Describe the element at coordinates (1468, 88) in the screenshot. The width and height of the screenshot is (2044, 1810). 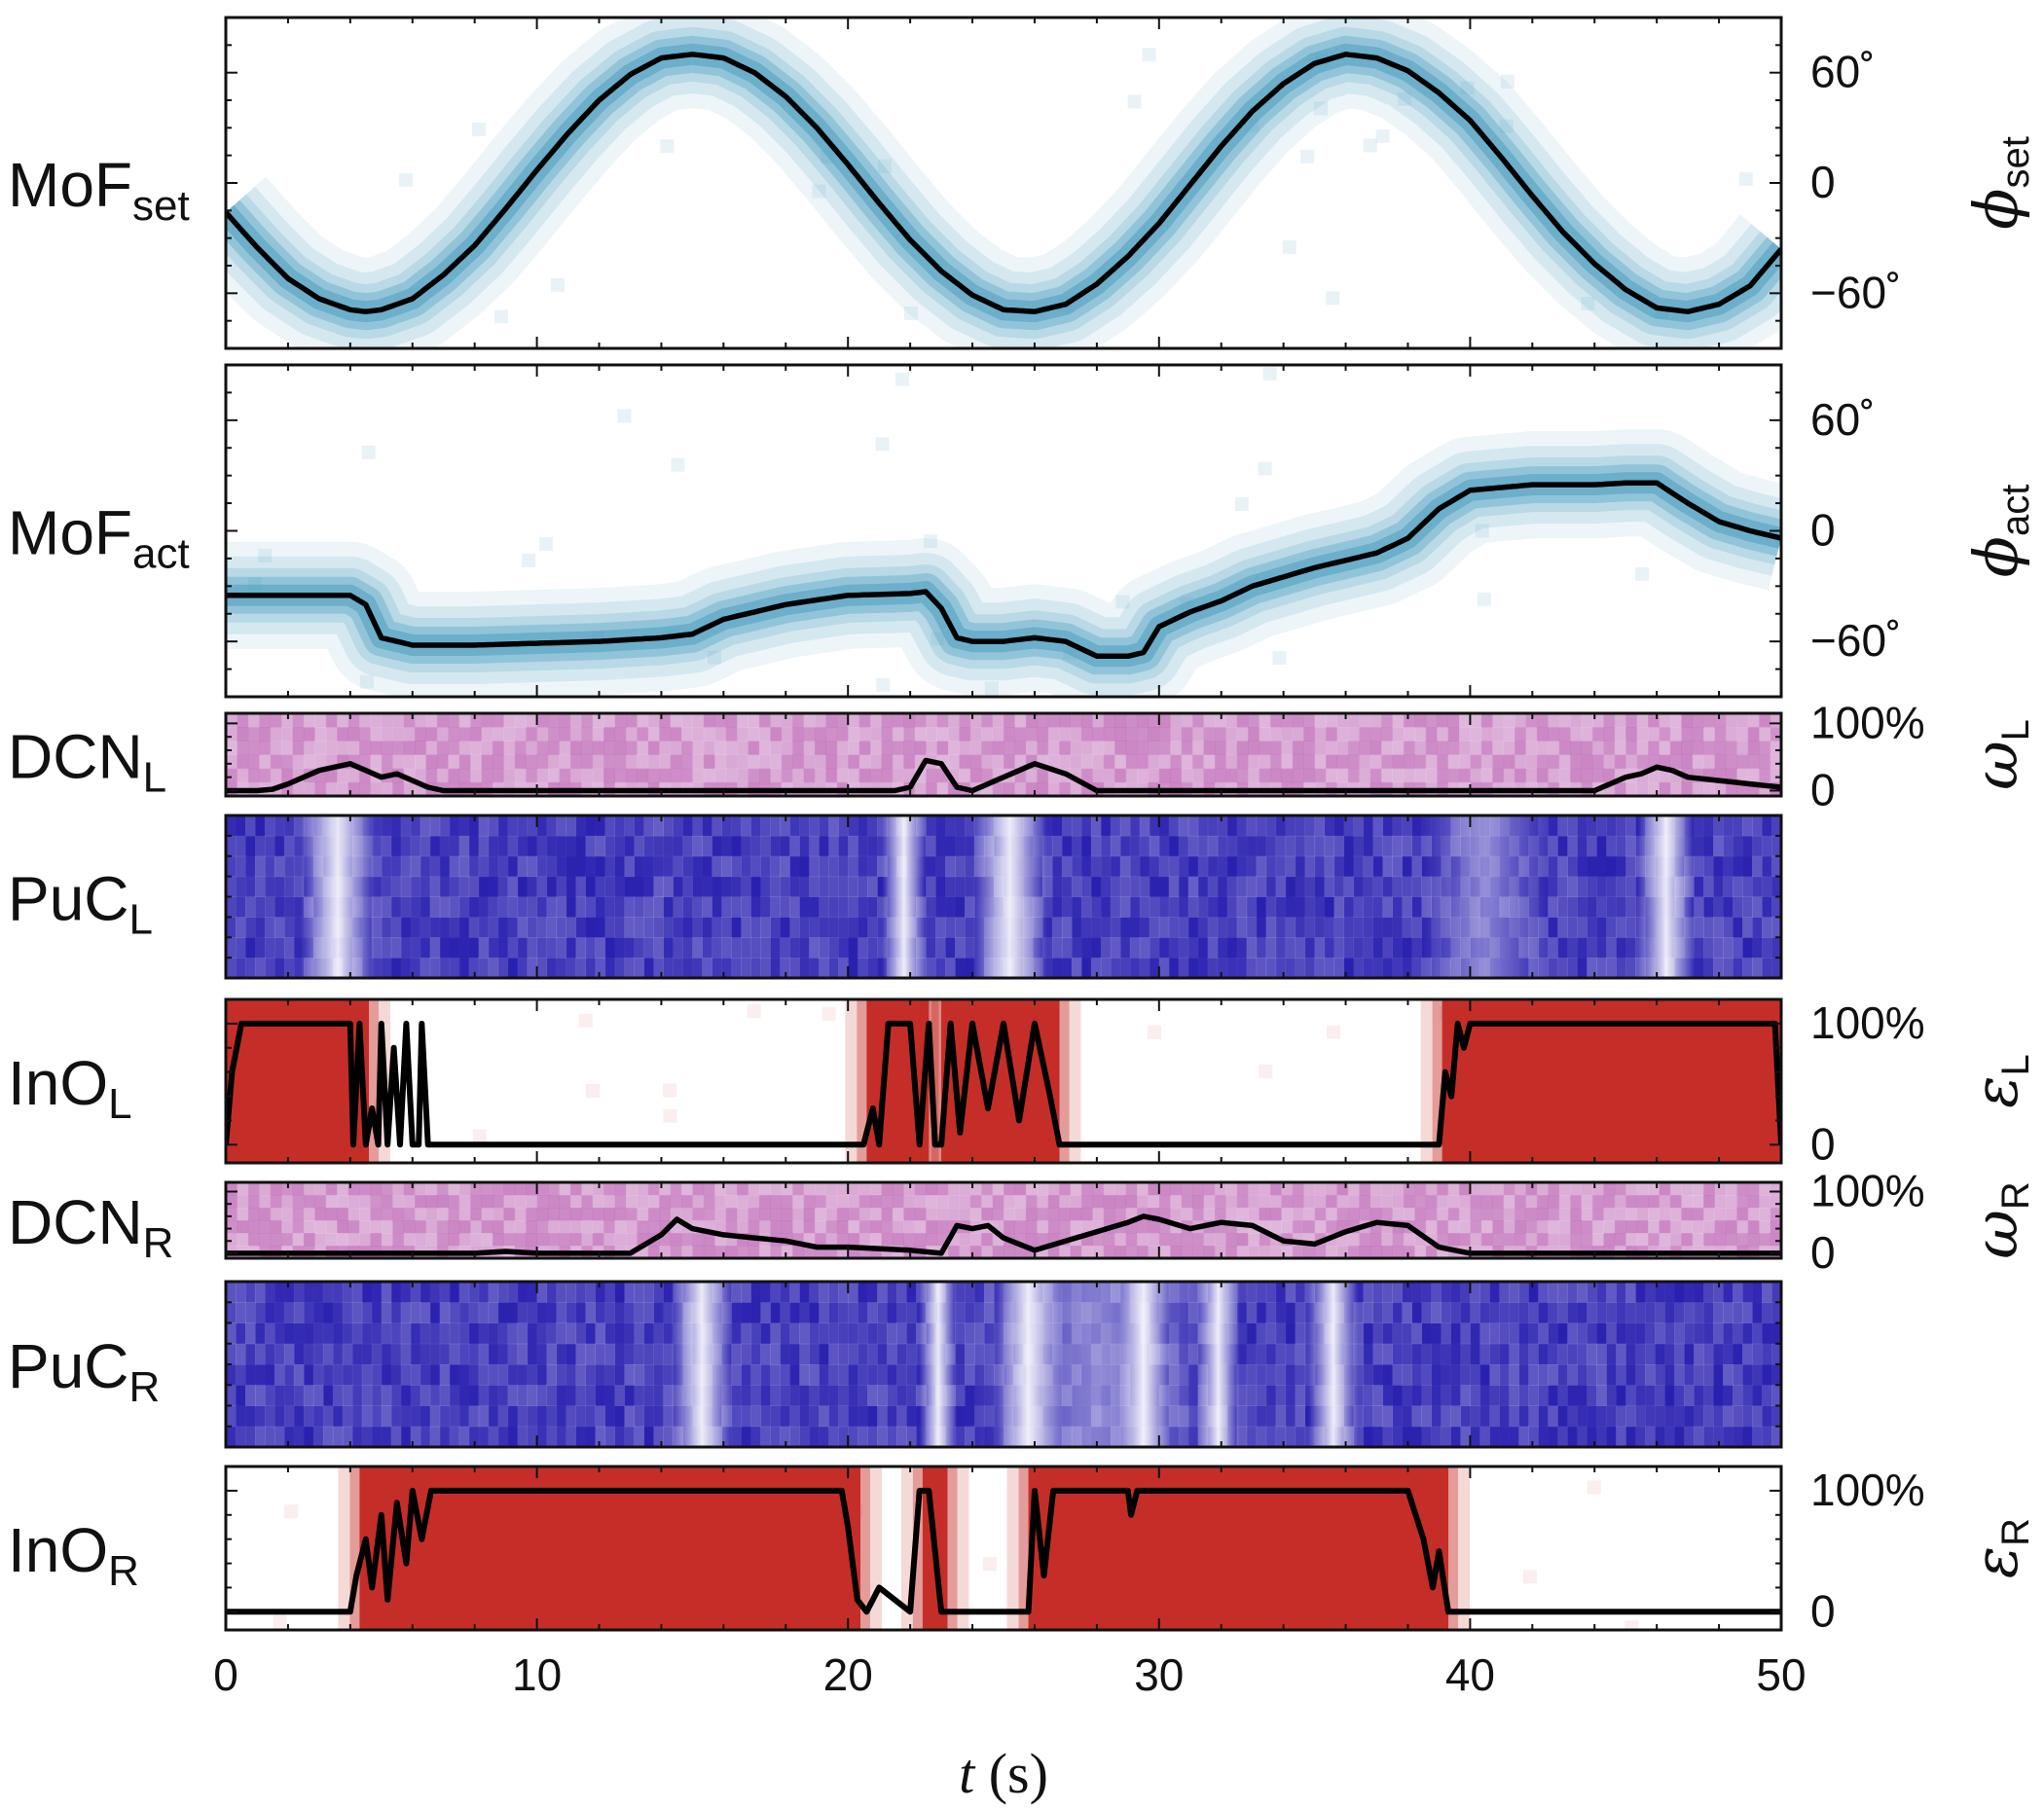
I see `noise-square` at that location.